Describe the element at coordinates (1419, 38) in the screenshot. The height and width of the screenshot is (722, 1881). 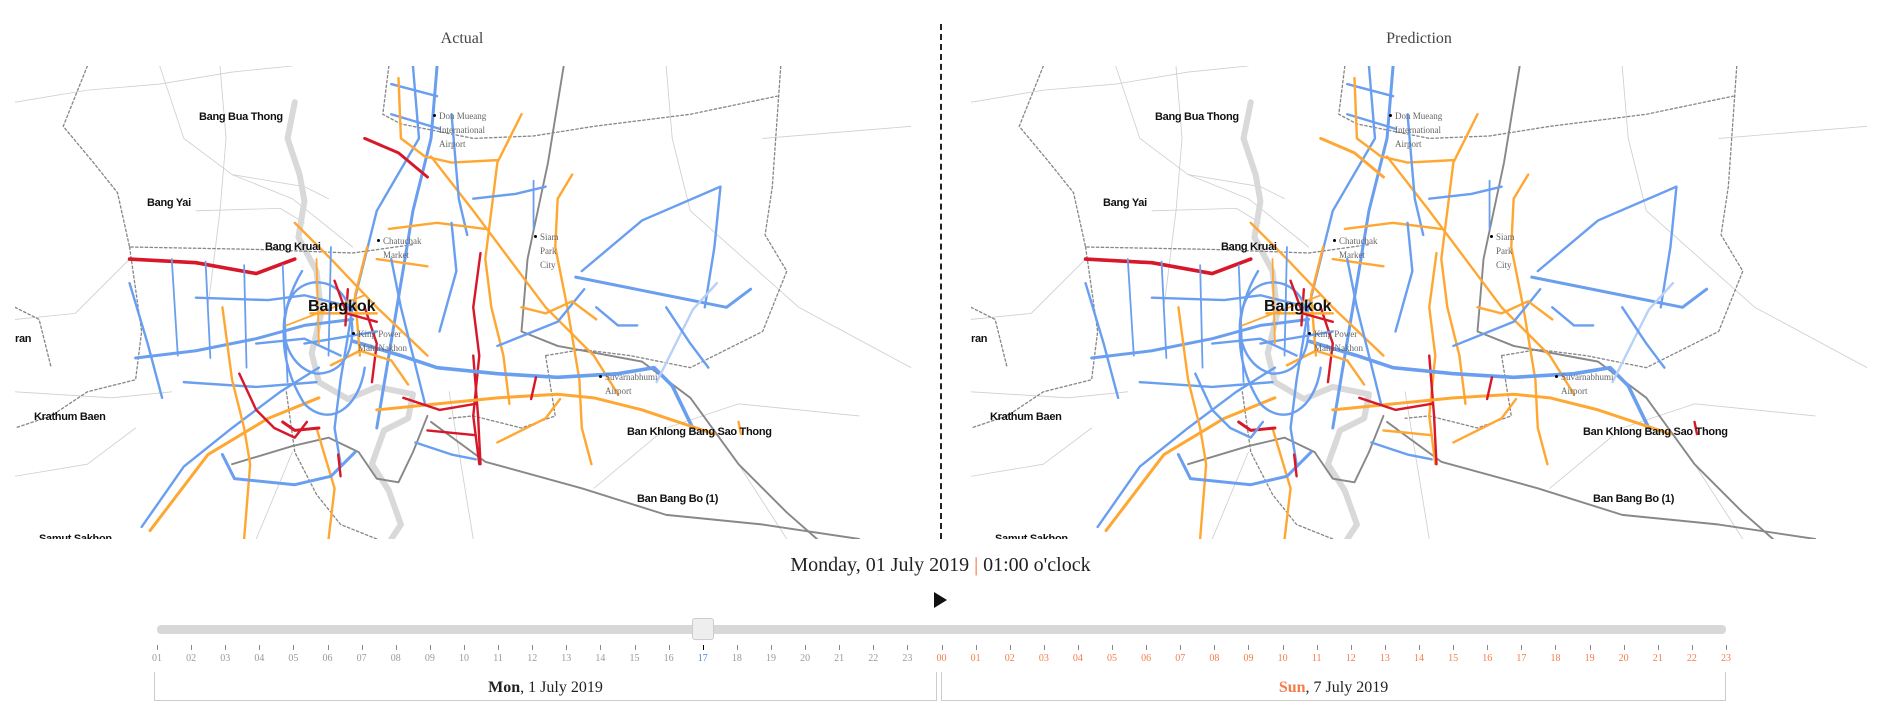
I see `prediction-title: Prediction` at that location.